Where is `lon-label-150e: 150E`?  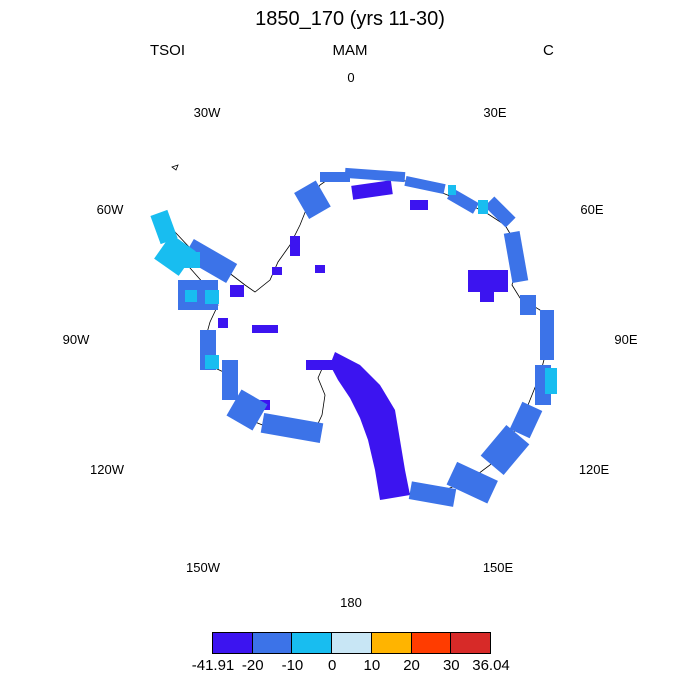 lon-label-150e: 150E is located at coordinates (498, 567).